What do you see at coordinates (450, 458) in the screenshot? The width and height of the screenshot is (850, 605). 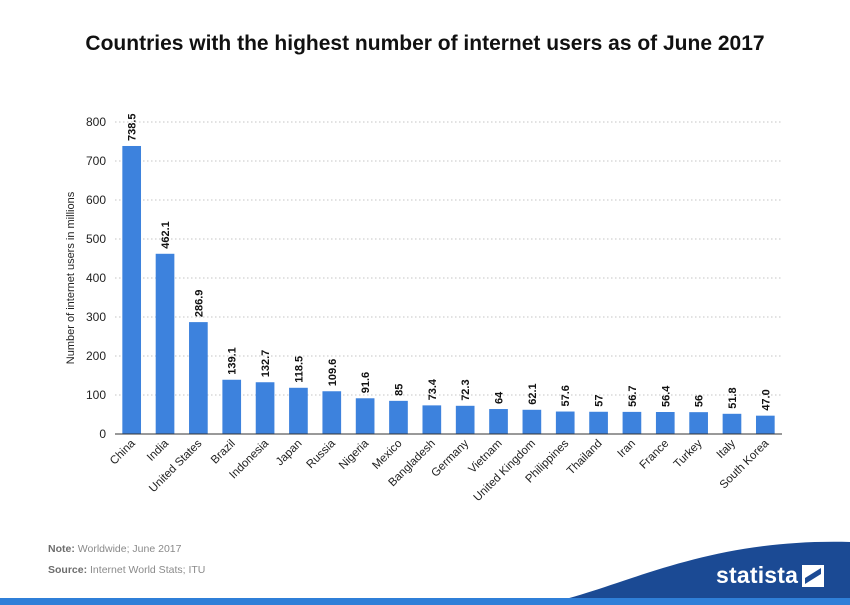 I see `x-tick-label: Germany` at bounding box center [450, 458].